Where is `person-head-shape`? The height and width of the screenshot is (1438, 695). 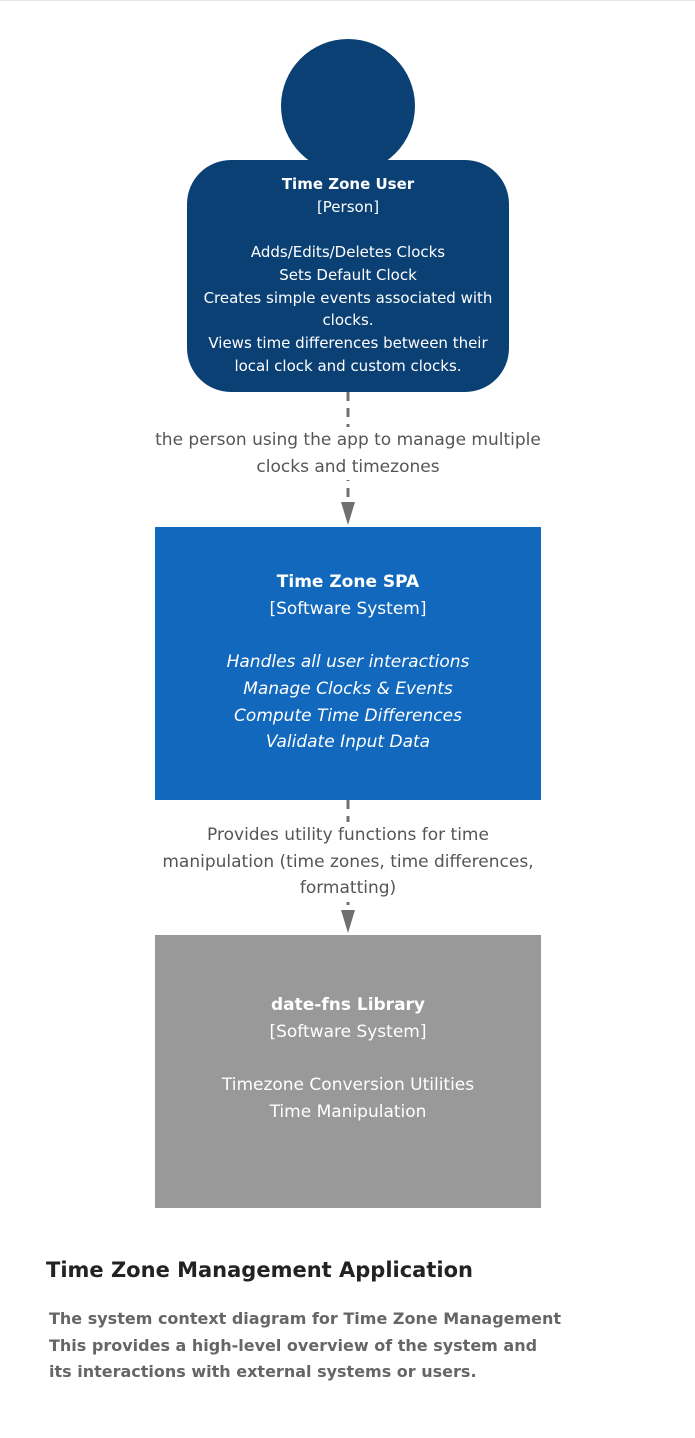
person-head-shape is located at coordinates (348, 106).